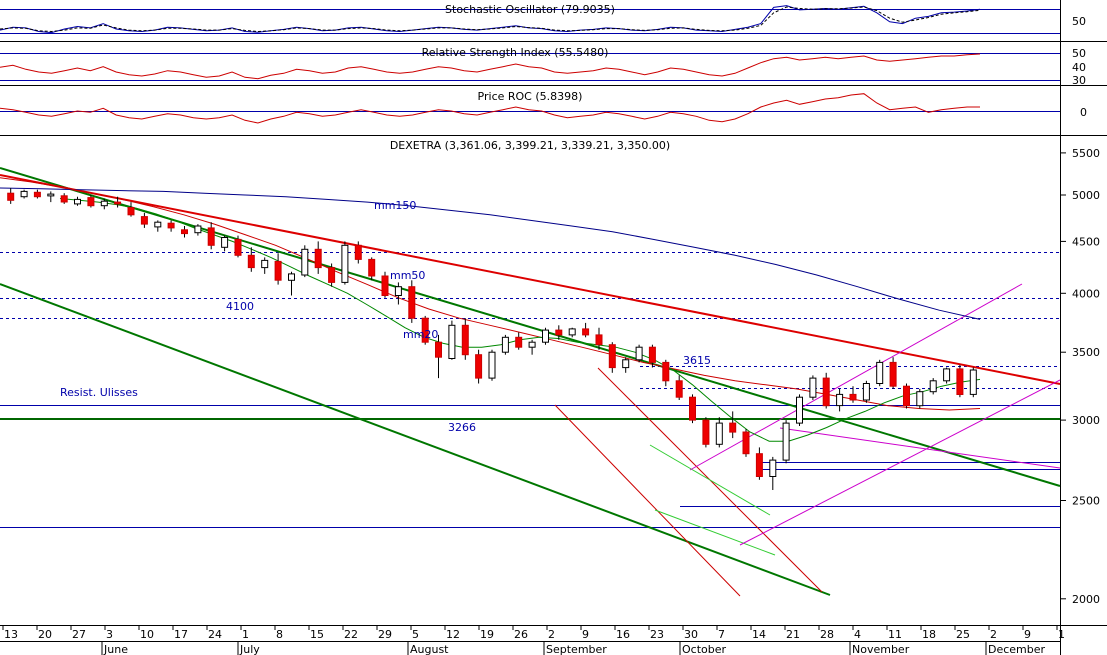 This screenshot has width=1107, height=655. Describe the element at coordinates (79, 634) in the screenshot. I see `x-axis-tick-label: 27` at that location.